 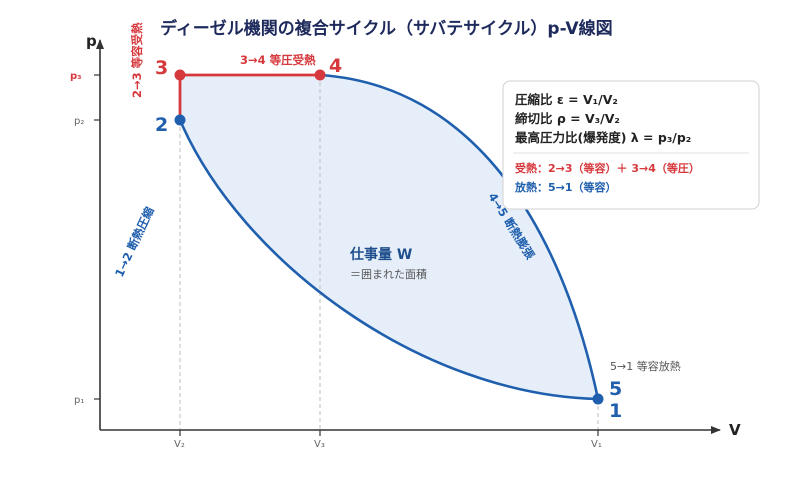 I want to click on info-heat-in: 受熱：2→3（等容）＋ 3→4（等圧）, so click(x=607, y=168).